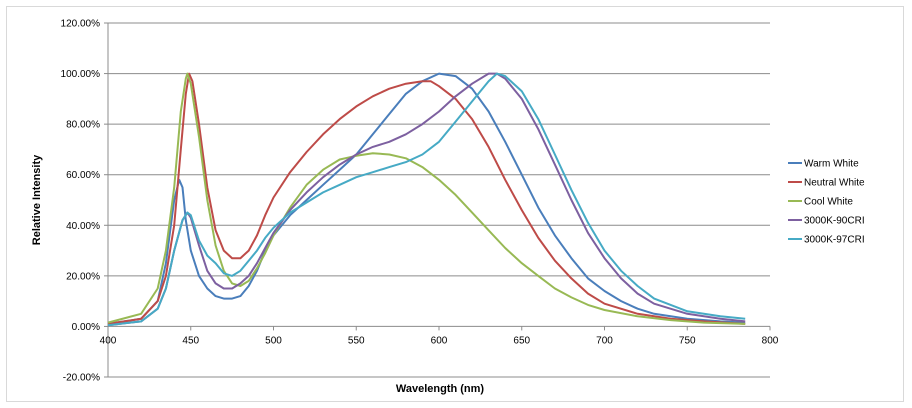  I want to click on legend-label-4: 3000K-97CRI, so click(834, 240).